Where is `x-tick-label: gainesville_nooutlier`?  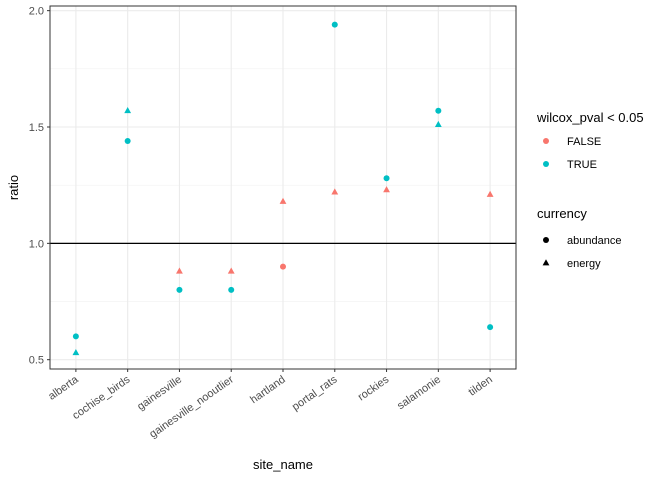
x-tick-label: gainesville_nooutlier is located at coordinates (191, 406).